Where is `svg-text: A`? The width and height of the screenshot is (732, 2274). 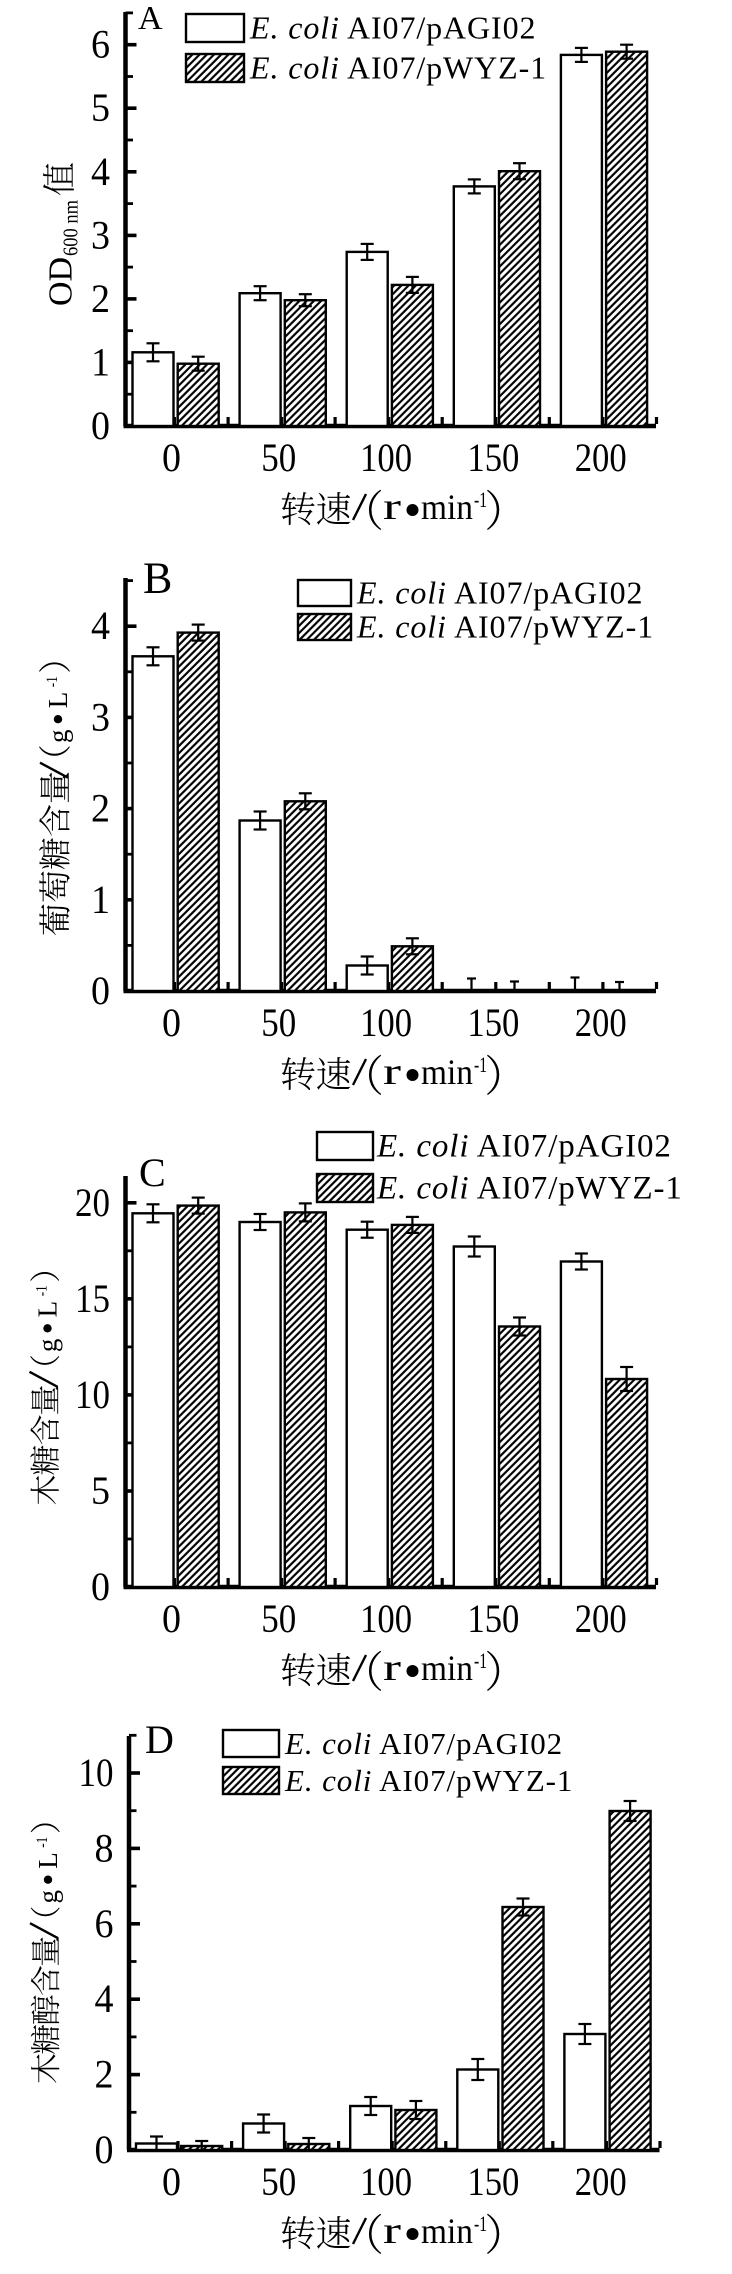
svg-text: A is located at coordinates (150, 18).